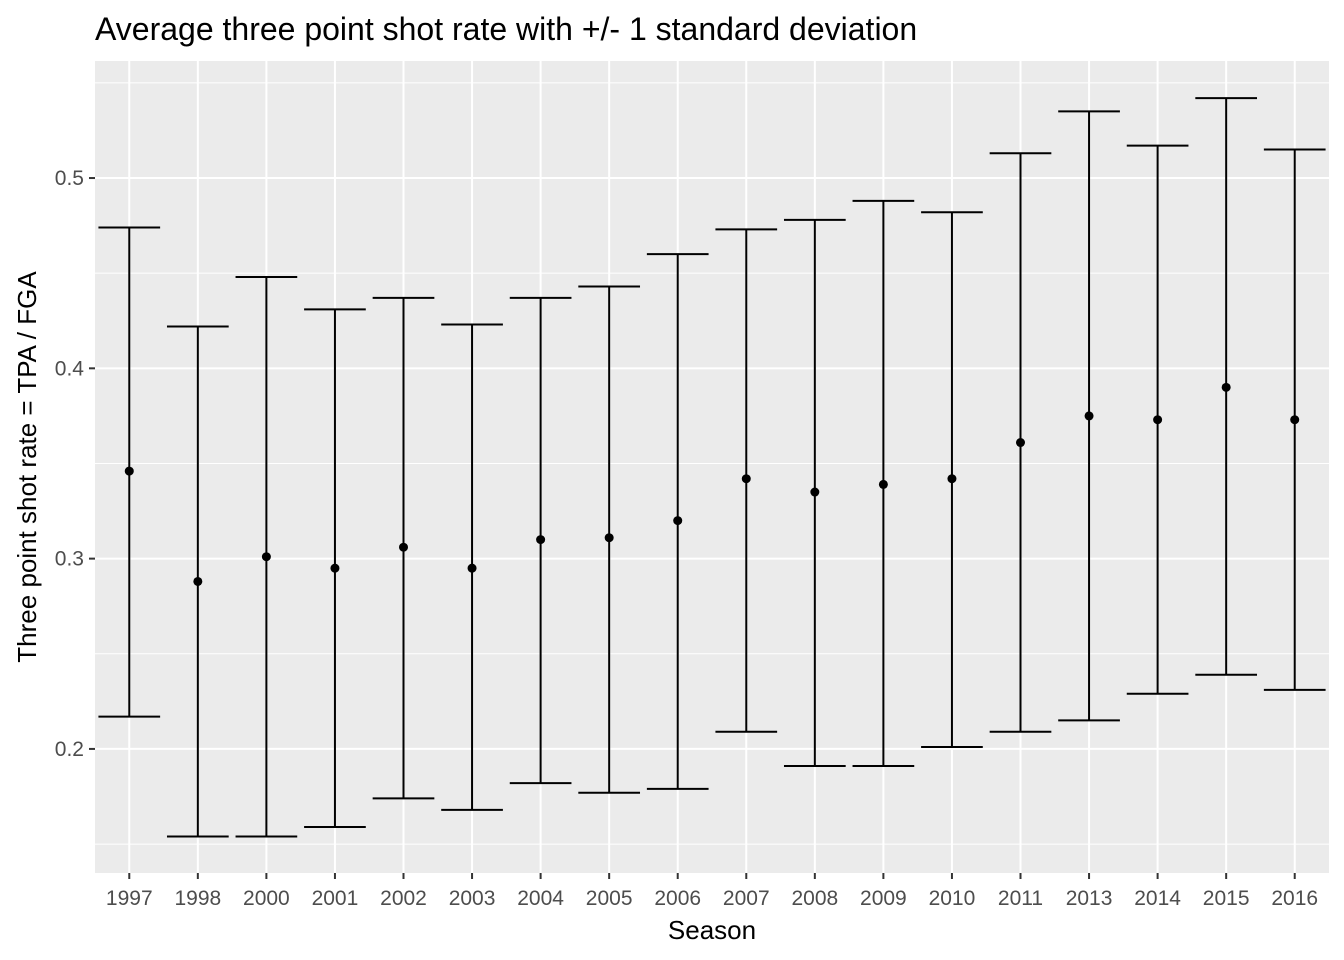  Describe the element at coordinates (403, 898) in the screenshot. I see `x-tick-label: 2002` at that location.